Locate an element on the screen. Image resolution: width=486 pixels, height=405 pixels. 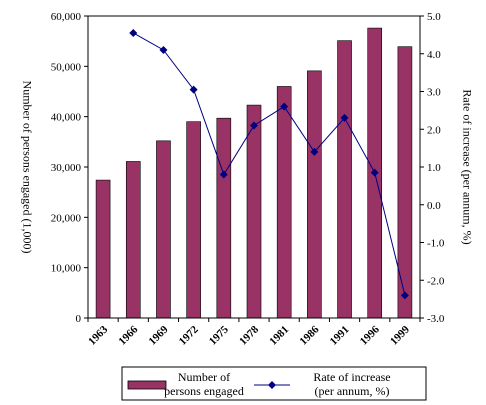
legend-swatch-marker is located at coordinates (272, 385).